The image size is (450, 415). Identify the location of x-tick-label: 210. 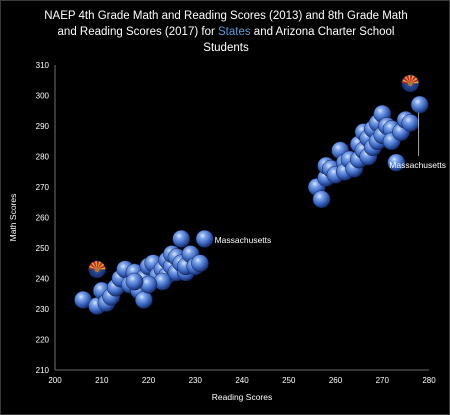
(102, 380).